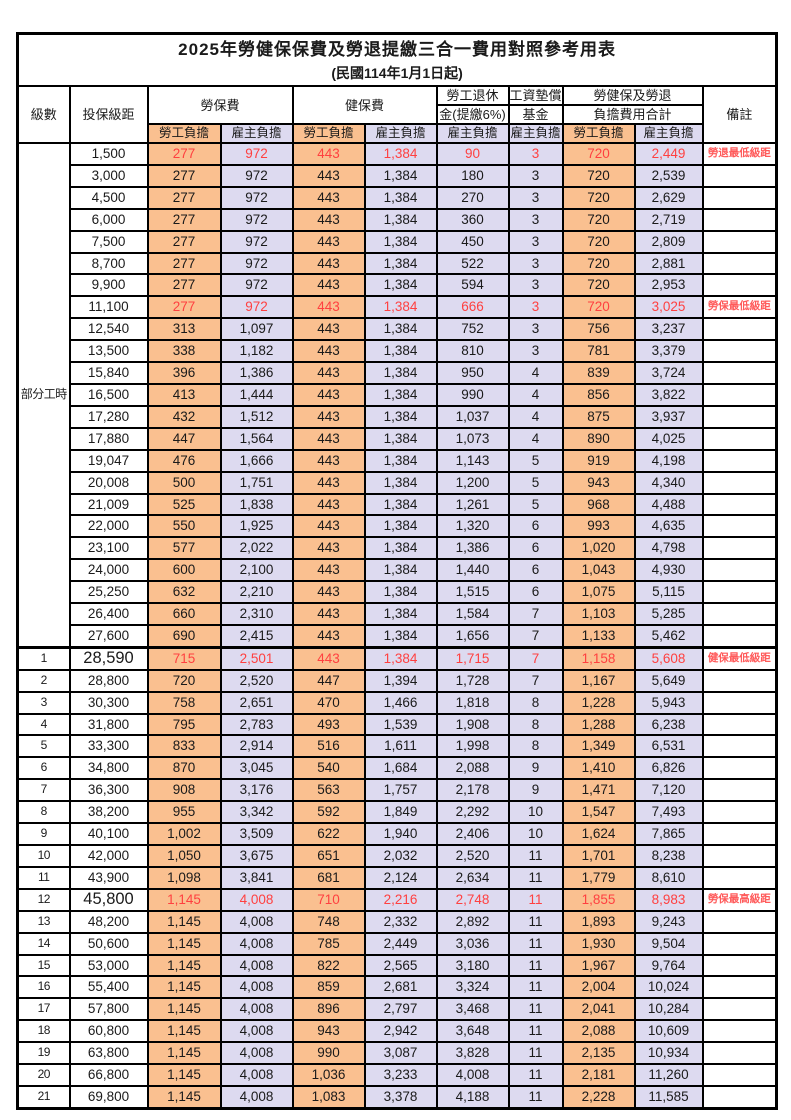 The width and height of the screenshot is (791, 1120). I want to click on bracket-cell: 24,000, so click(108, 570).